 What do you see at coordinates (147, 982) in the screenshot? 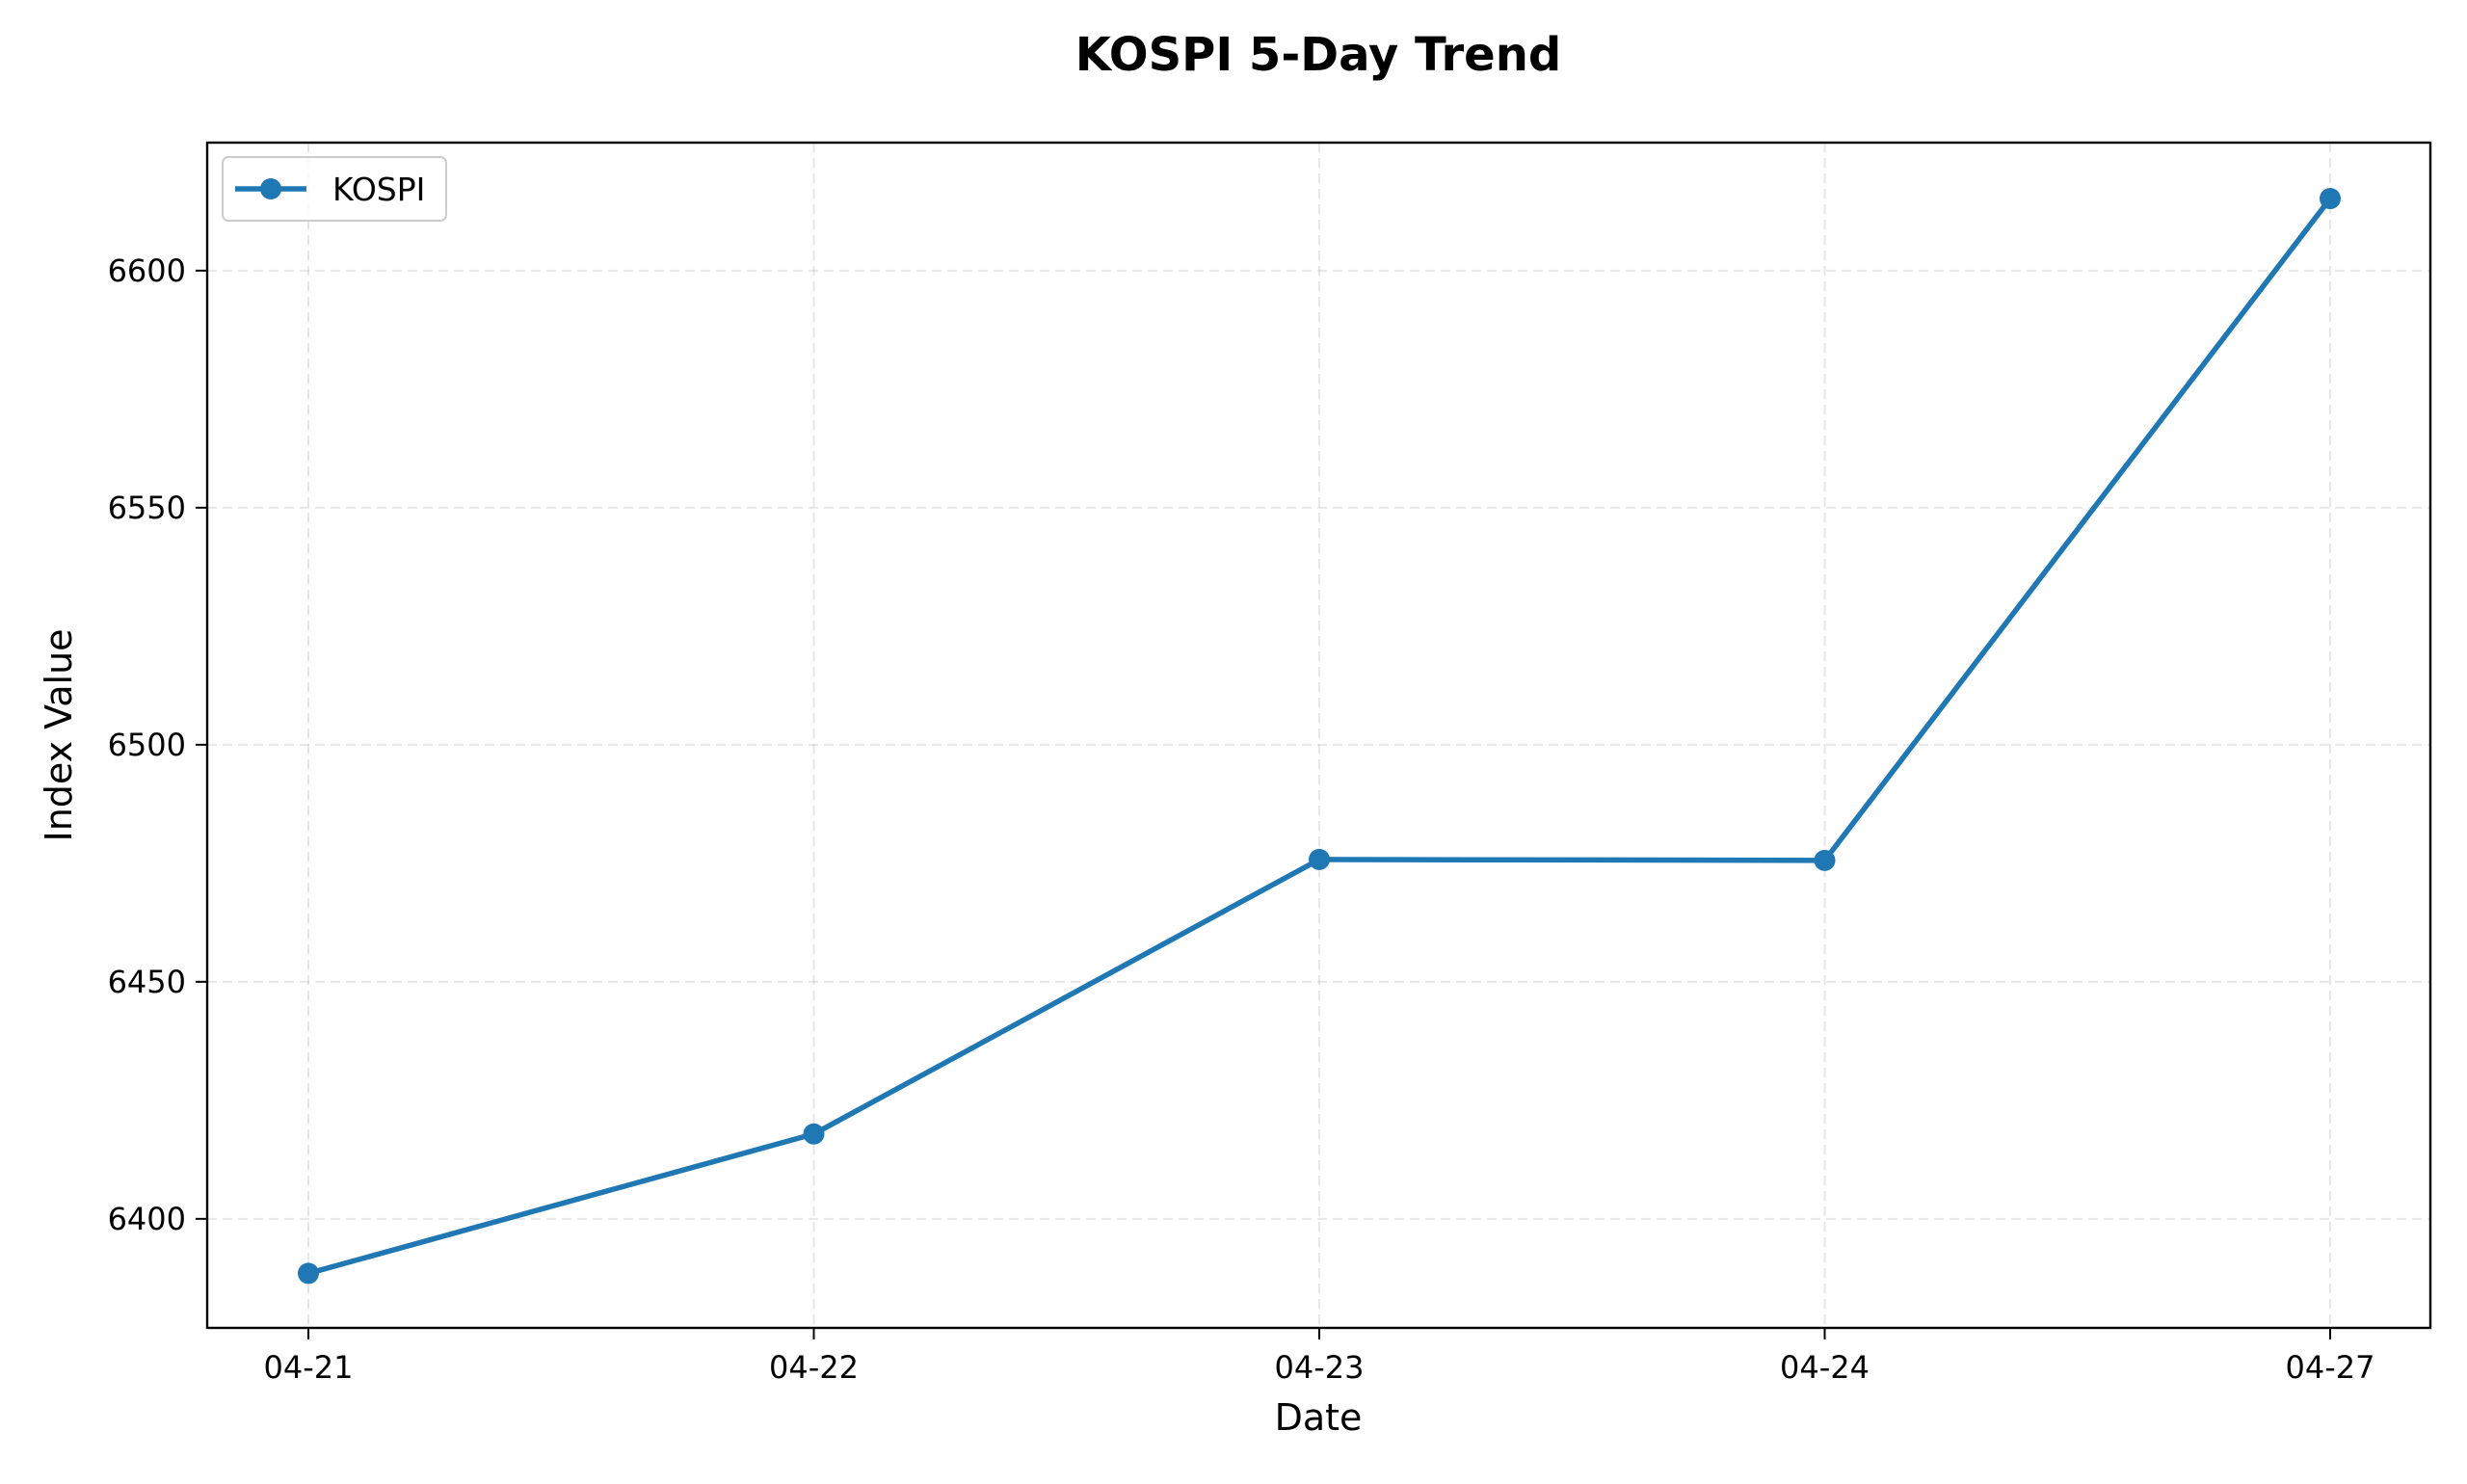
I see `y-tick-label: 6450` at bounding box center [147, 982].